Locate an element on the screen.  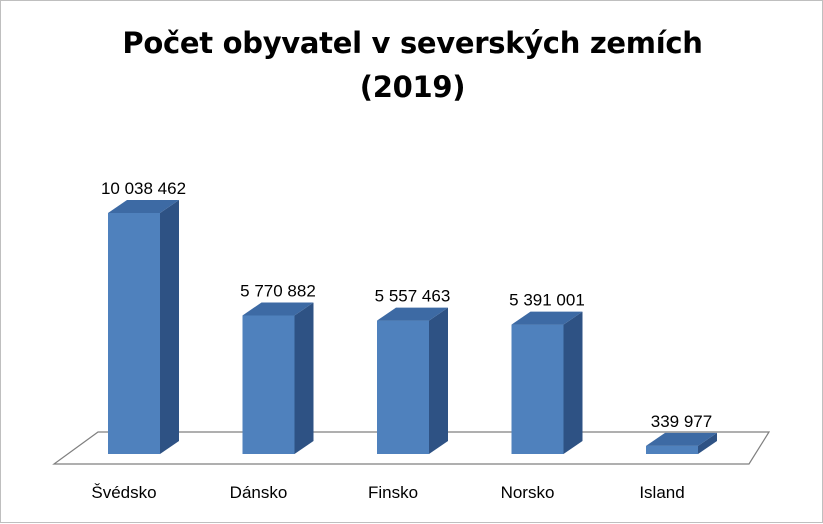
category-label-2: Dánsko is located at coordinates (259, 492).